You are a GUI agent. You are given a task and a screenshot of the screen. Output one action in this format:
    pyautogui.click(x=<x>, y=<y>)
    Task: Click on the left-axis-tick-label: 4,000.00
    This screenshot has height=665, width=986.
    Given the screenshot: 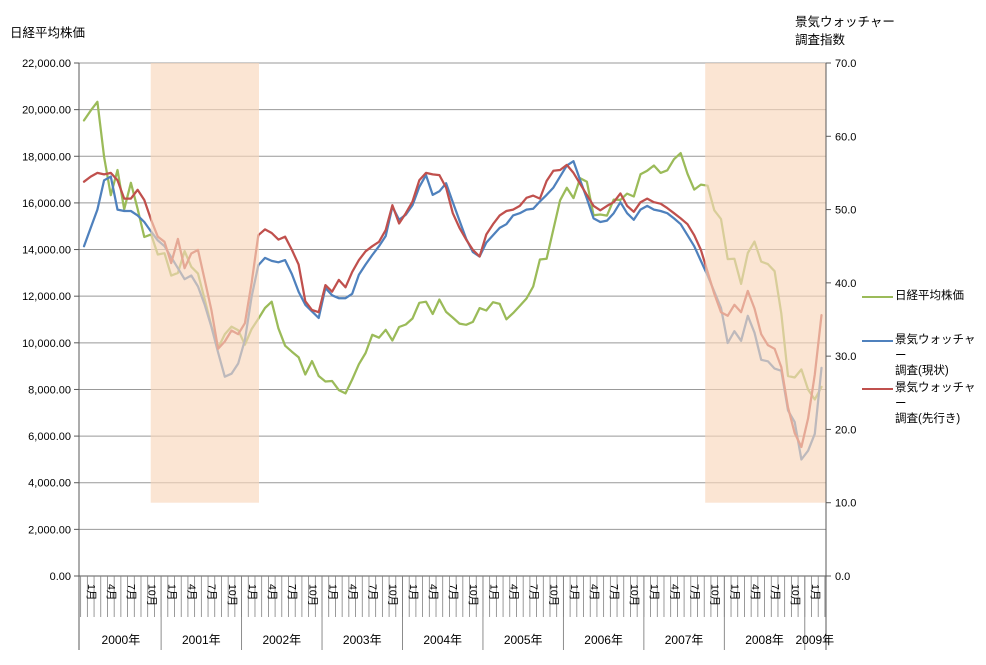 What is the action you would take?
    pyautogui.click(x=49, y=484)
    